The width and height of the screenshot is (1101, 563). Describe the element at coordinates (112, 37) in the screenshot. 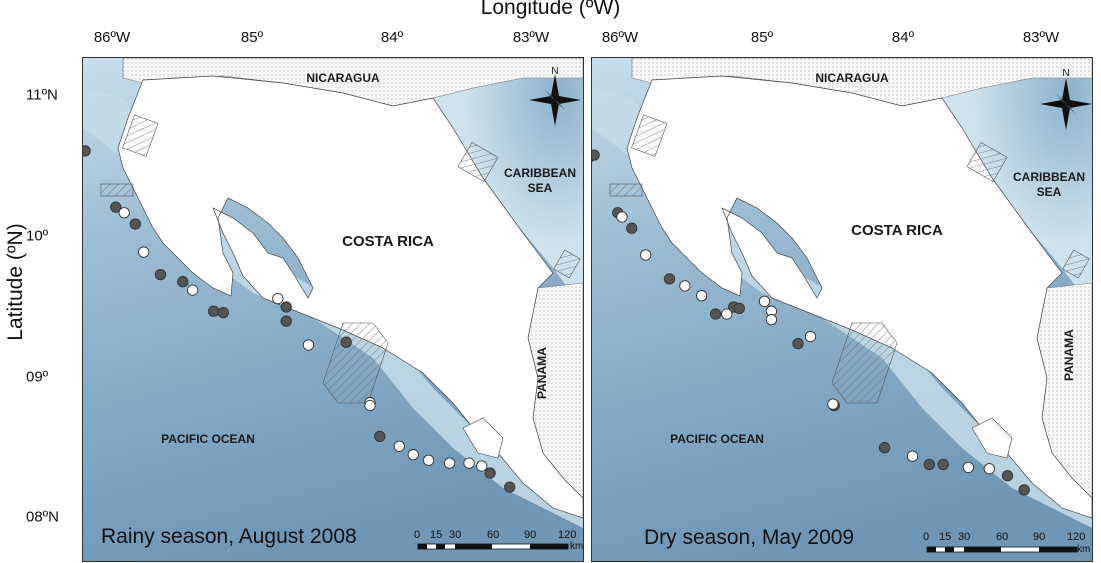

I see `x-tick-label: 86ºW` at that location.